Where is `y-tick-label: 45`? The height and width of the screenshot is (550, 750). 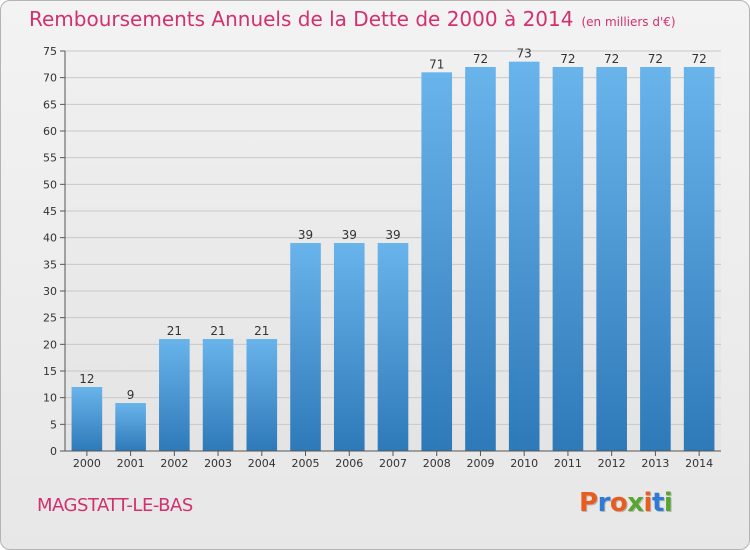
y-tick-label: 45 is located at coordinates (50, 211).